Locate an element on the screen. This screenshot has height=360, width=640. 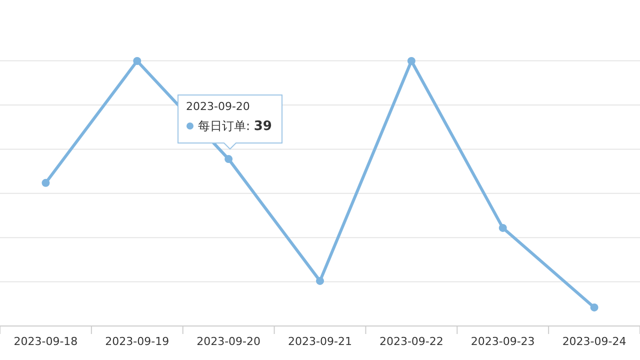
annotation: 2023-09-20 is located at coordinates (218, 106).